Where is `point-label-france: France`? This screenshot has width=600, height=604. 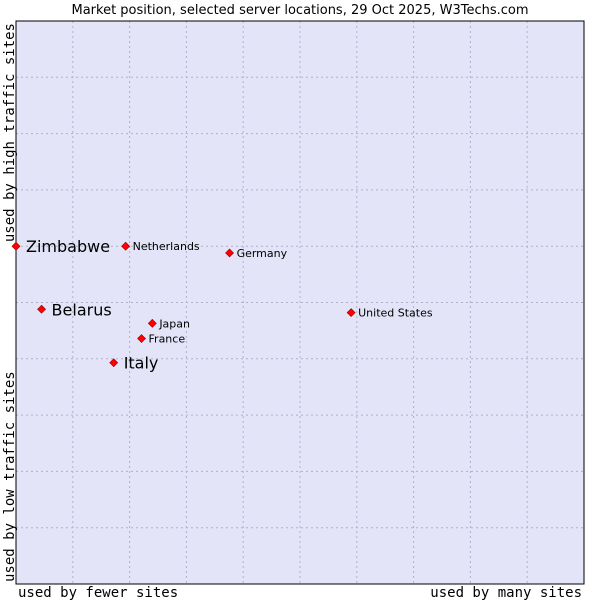
point-label-france: France is located at coordinates (167, 339).